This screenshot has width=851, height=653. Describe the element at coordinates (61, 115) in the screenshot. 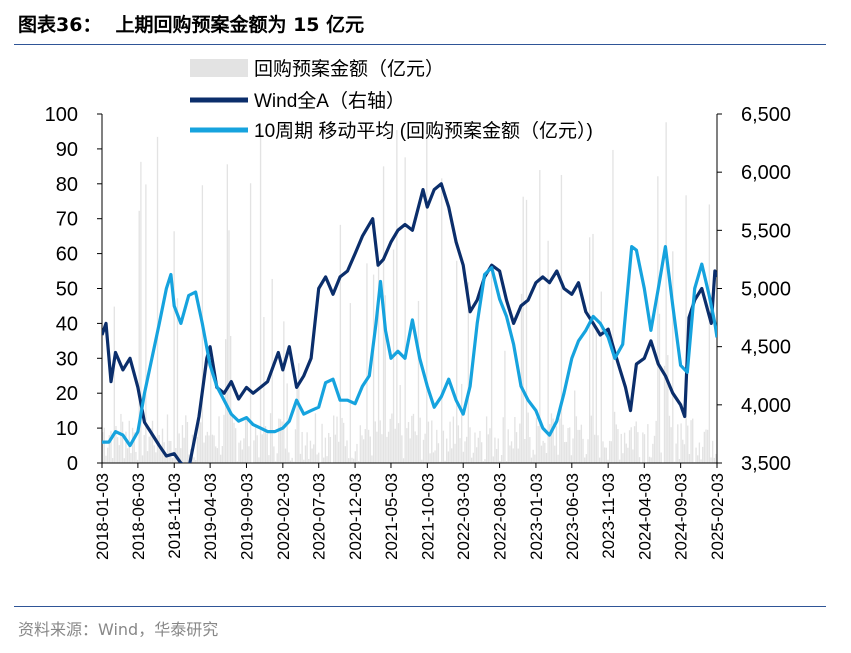

I see `left-tick-label: 100` at that location.